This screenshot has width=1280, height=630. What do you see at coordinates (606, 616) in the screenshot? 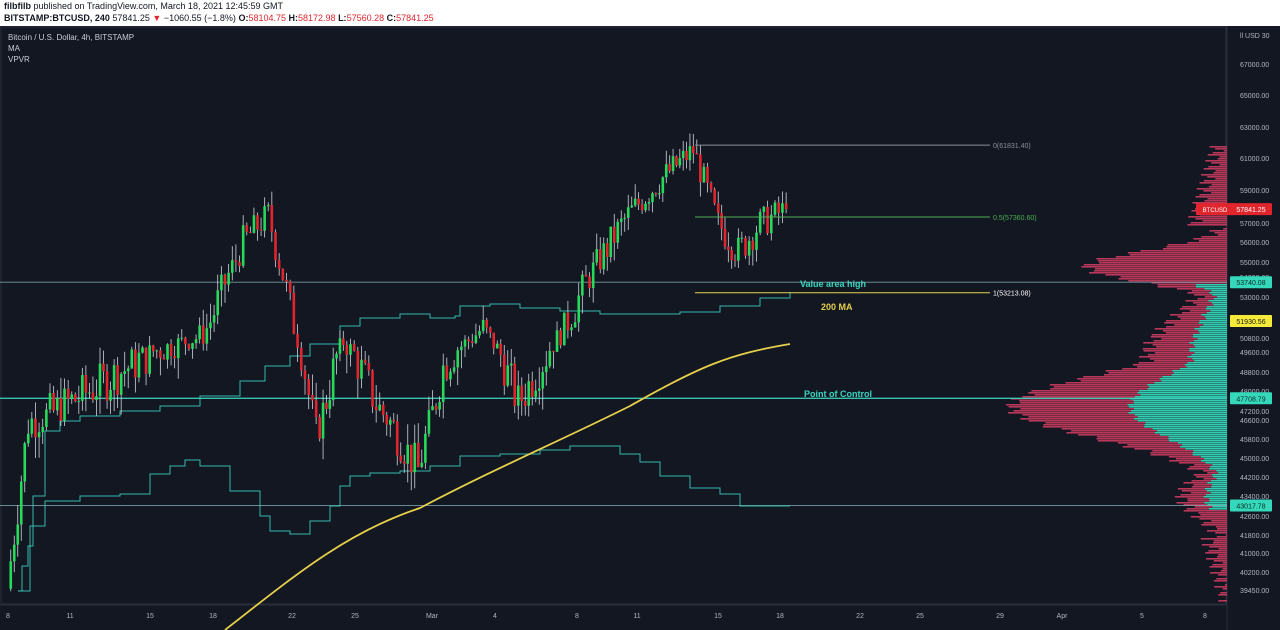
I see `time-axis: 8 11 15 18 22 25 Mar 4 8 11 15 18 22 25 29 Apr 5 8` at bounding box center [606, 616].